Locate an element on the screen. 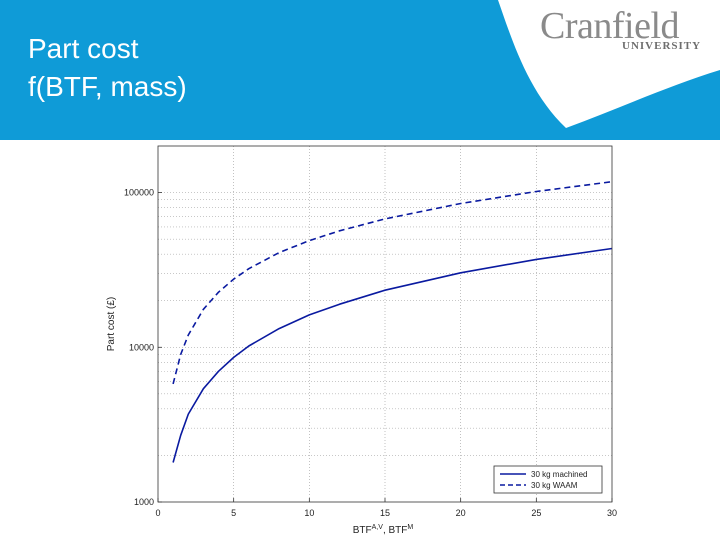  logo-wordmark: Cranfield is located at coordinates (610, 26).